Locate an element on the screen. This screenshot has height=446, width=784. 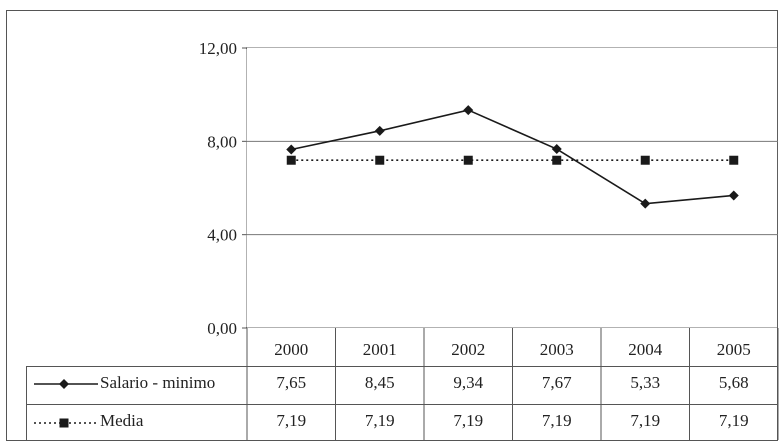
x-category-label: 2001 is located at coordinates (380, 349).